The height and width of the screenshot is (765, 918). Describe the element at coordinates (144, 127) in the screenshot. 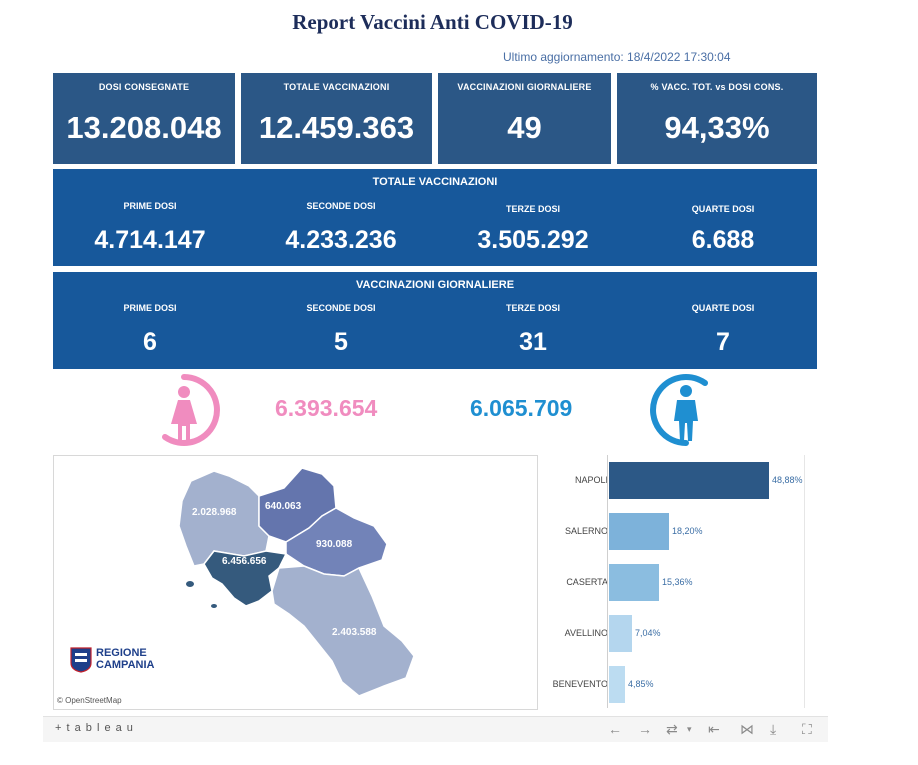

I see `kpi-value: 13.208.048` at that location.